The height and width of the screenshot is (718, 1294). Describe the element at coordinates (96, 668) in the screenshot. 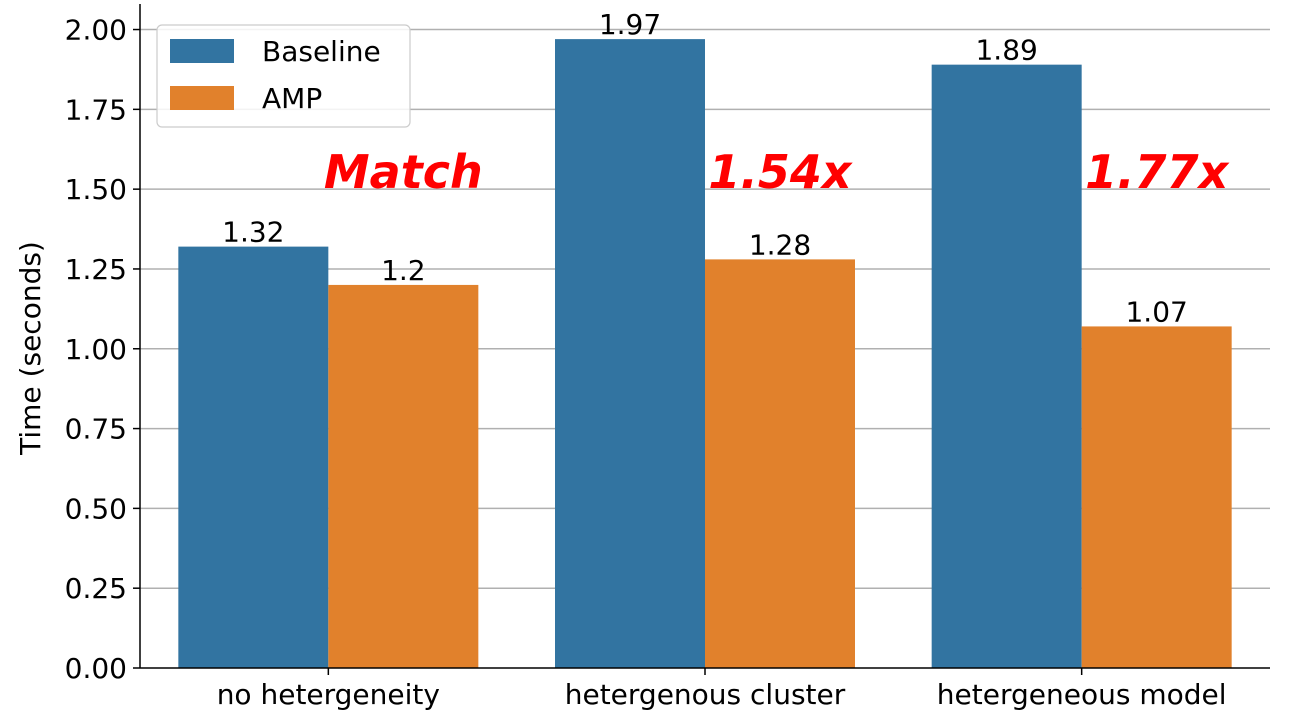

I see `y-tick-label: 0.00` at that location.